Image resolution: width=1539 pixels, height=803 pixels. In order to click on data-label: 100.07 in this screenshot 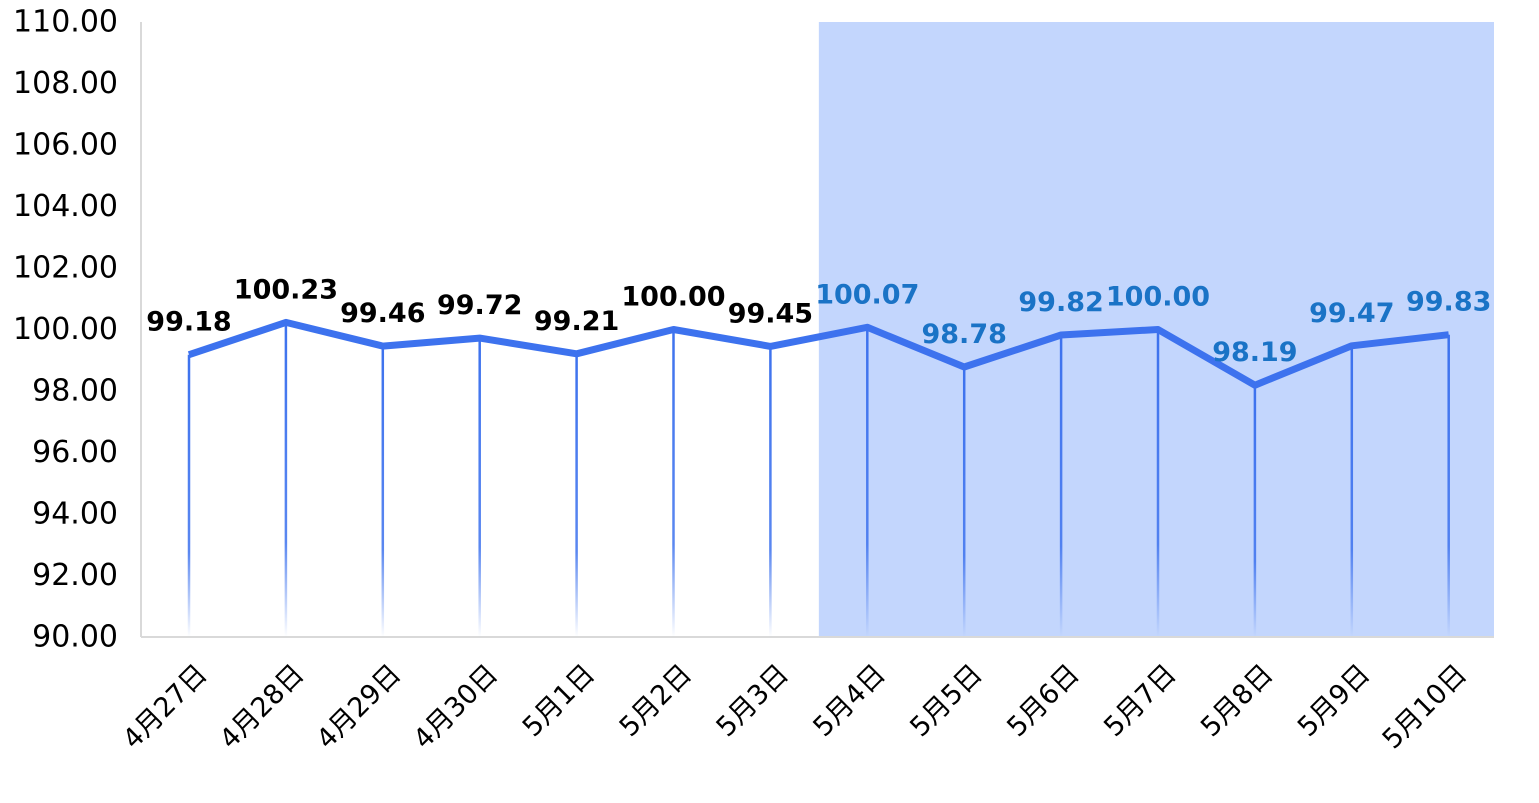, I will do `click(867, 294)`.